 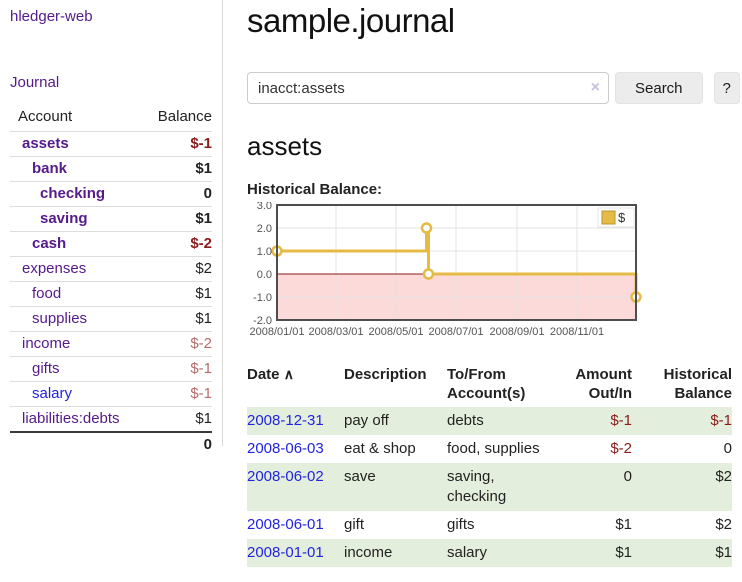 What do you see at coordinates (207, 444) in the screenshot?
I see `accounts-total-value: 0` at bounding box center [207, 444].